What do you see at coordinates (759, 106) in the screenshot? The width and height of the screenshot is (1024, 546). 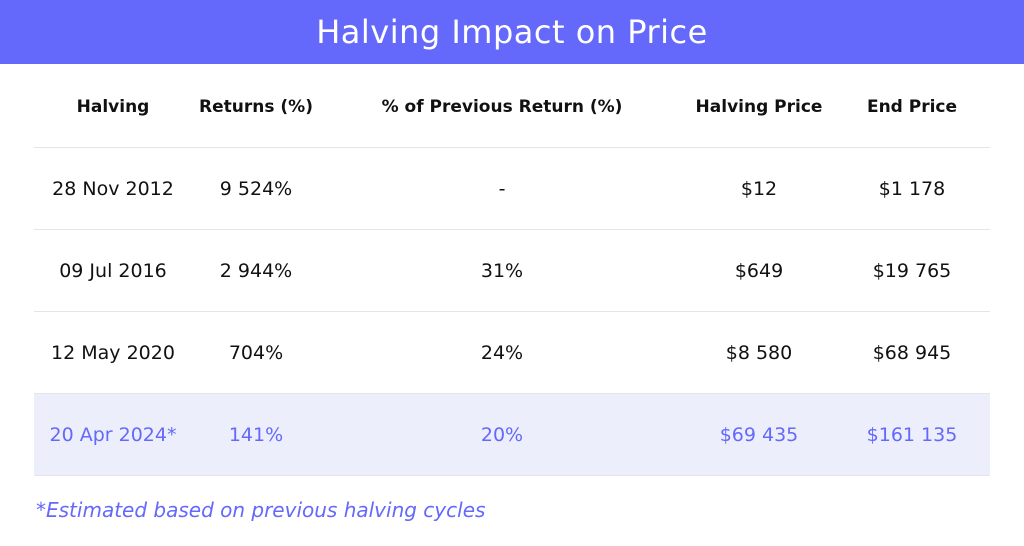 I see `header-halving-price: Halving Price` at bounding box center [759, 106].